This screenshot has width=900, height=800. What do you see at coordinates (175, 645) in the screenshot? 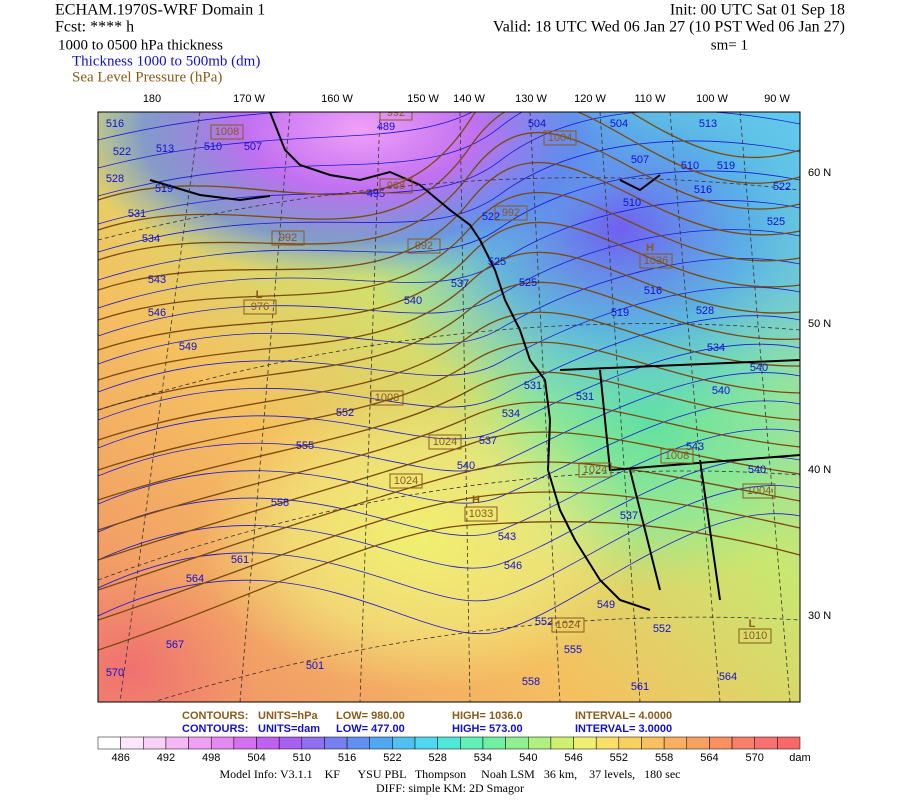
I see `thickness-label: 567` at bounding box center [175, 645].